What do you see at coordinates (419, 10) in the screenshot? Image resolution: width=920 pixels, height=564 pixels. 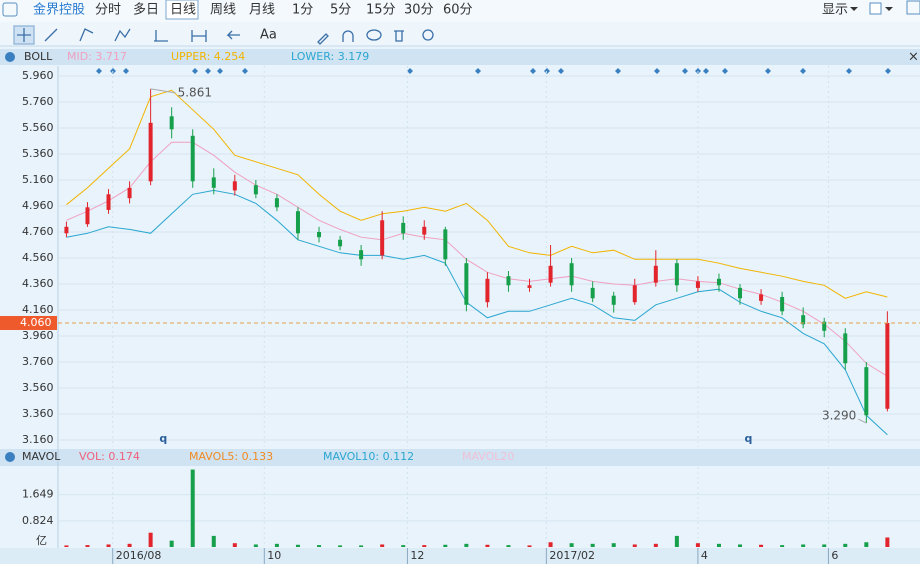 I see `period-tab: 30分` at bounding box center [419, 10].